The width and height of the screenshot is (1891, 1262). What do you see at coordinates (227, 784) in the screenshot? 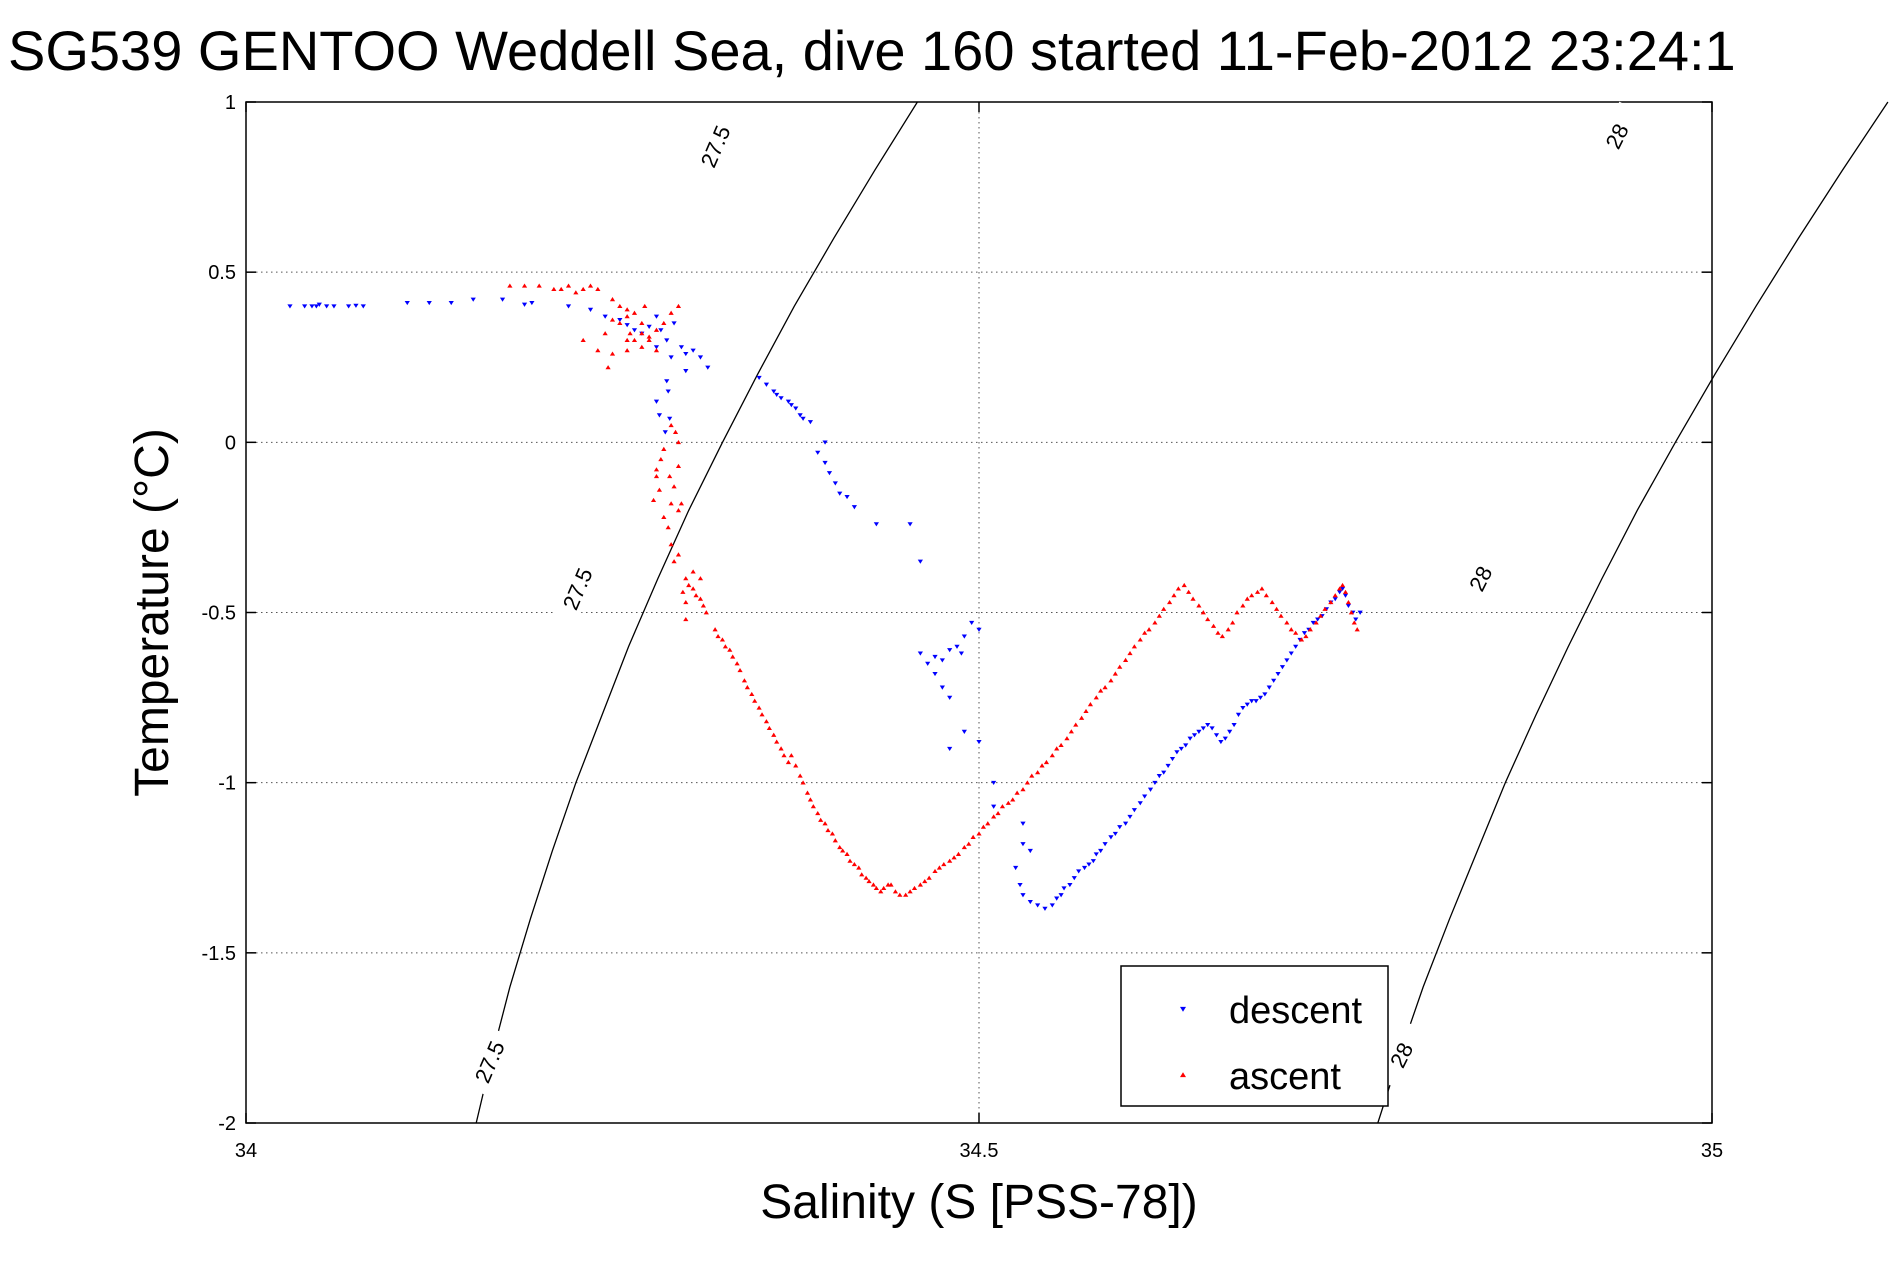
I see `y-tick-label: -1` at bounding box center [227, 784].